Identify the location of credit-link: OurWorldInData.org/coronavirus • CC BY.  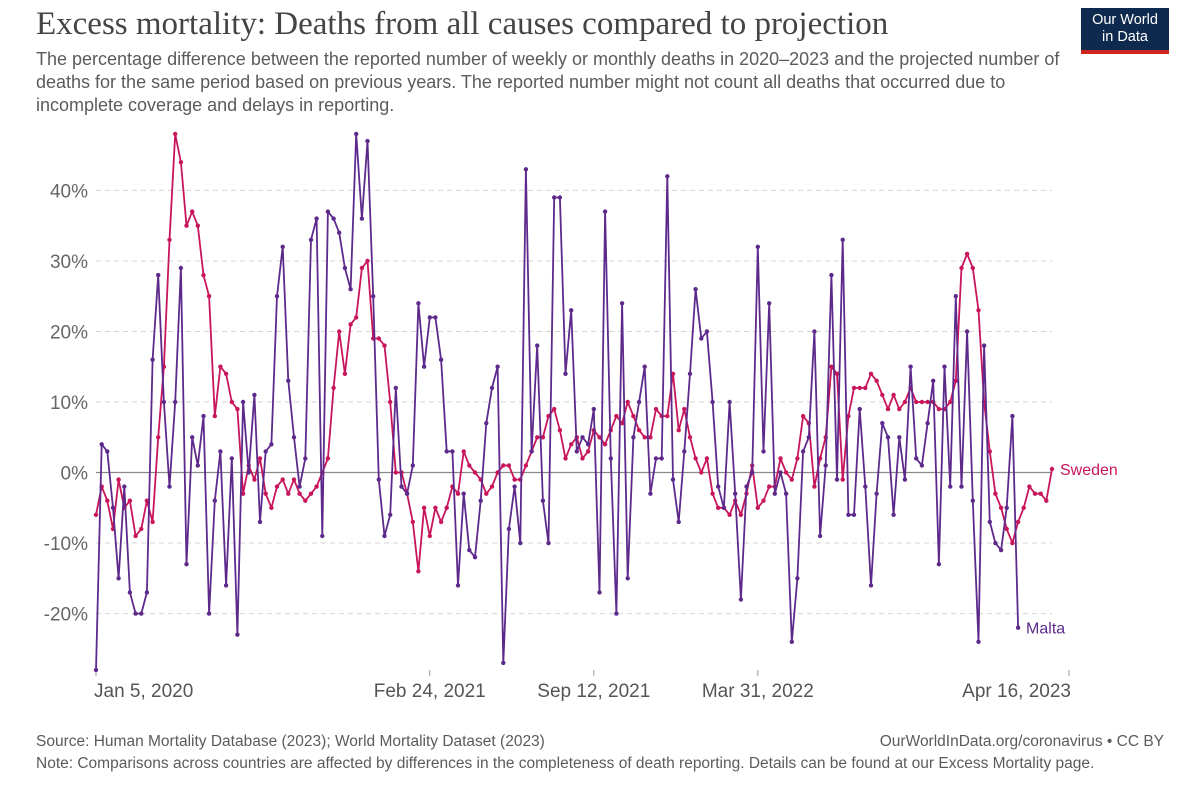
(1021, 741).